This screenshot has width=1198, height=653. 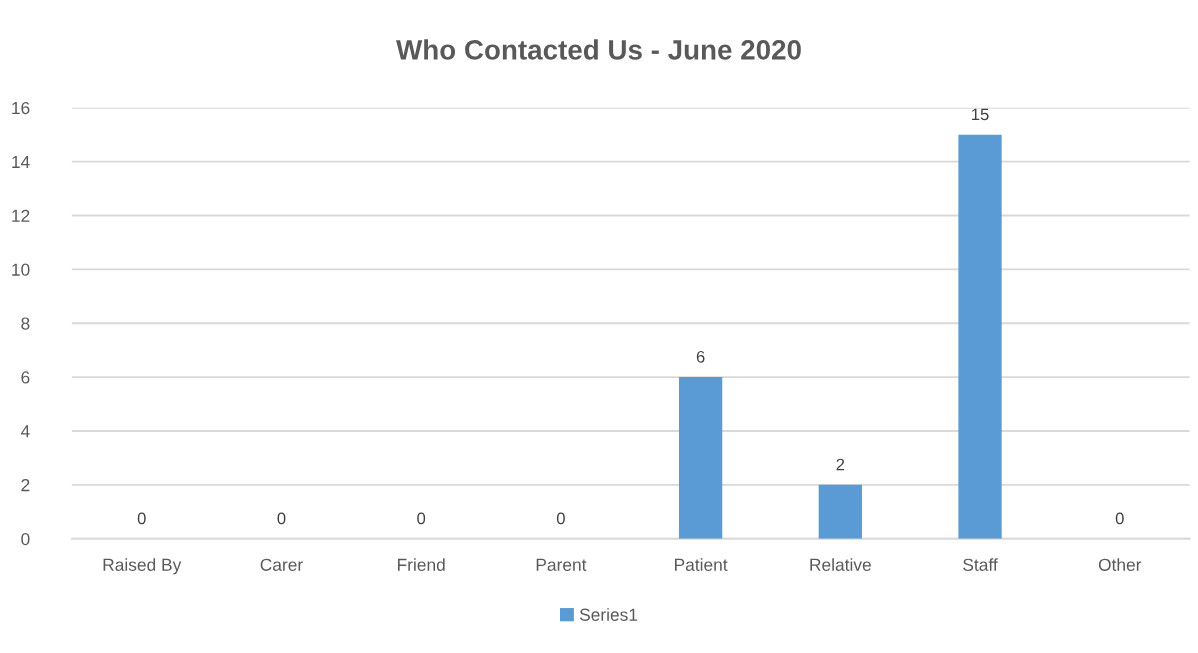 What do you see at coordinates (25, 539) in the screenshot?
I see `y-tick-label: 0` at bounding box center [25, 539].